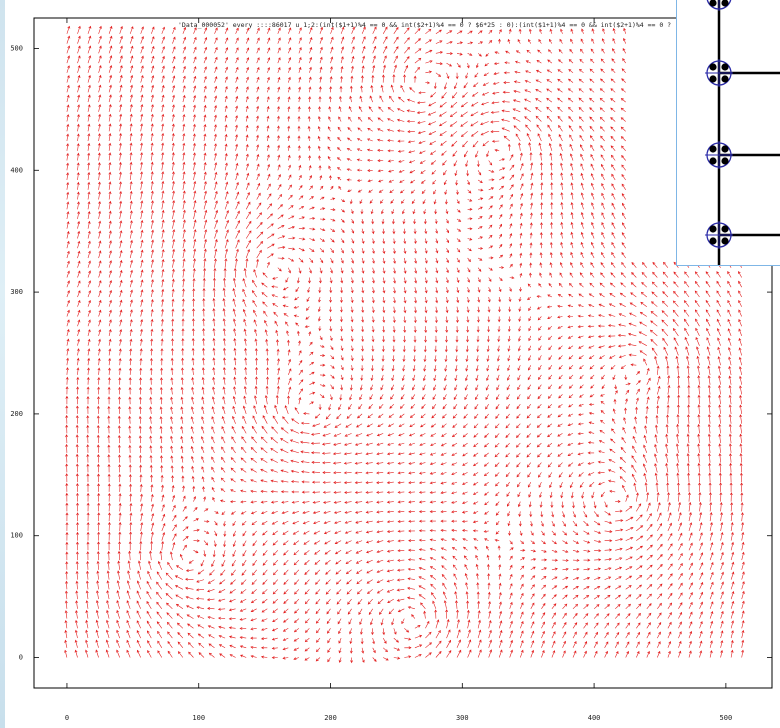 This screenshot has width=780, height=728. Describe the element at coordinates (726, 718) in the screenshot. I see `x-tick-label: 500` at that location.